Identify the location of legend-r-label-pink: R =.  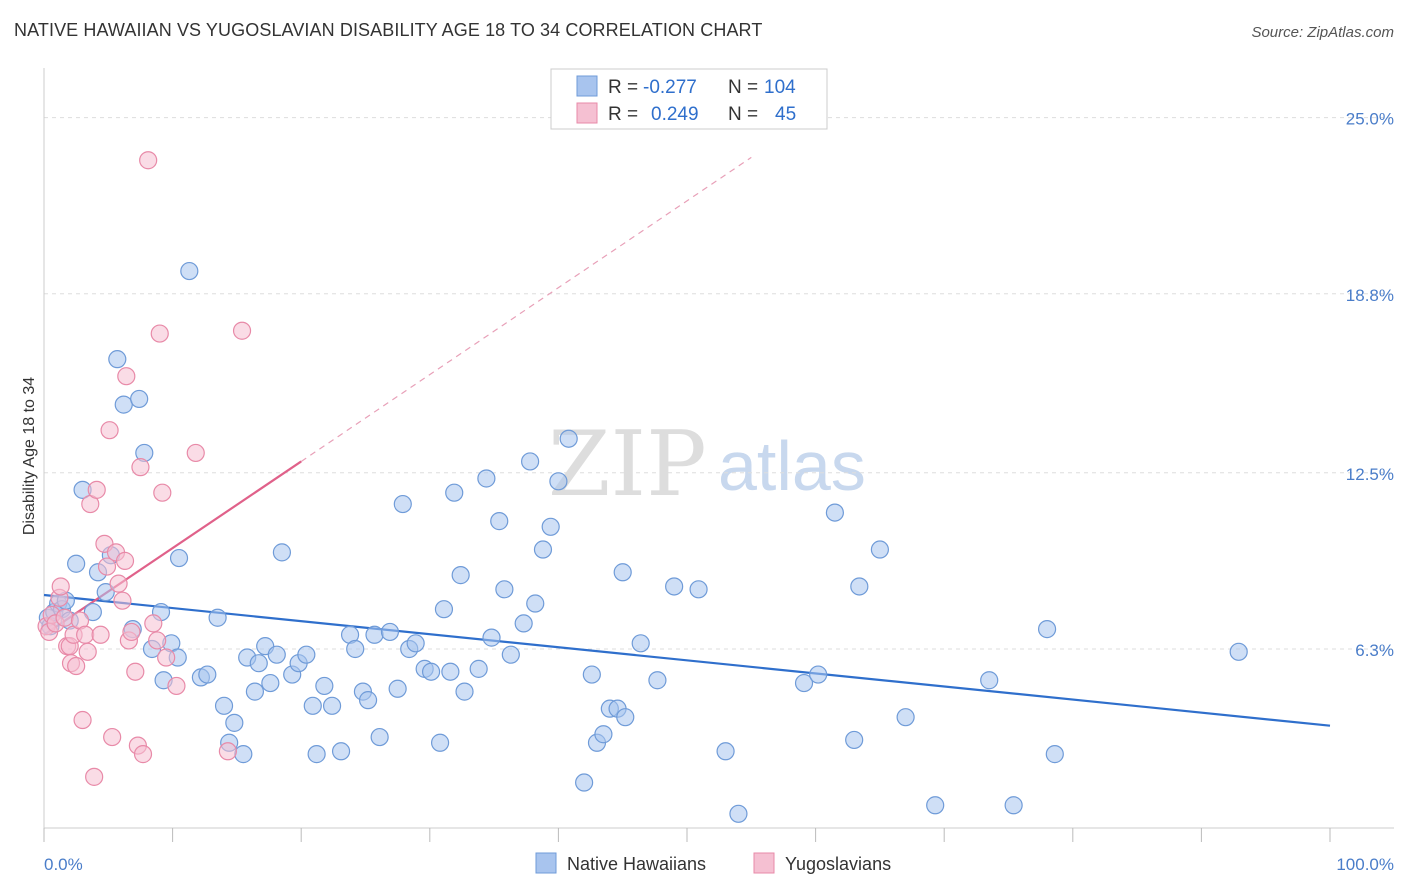
(623, 114).